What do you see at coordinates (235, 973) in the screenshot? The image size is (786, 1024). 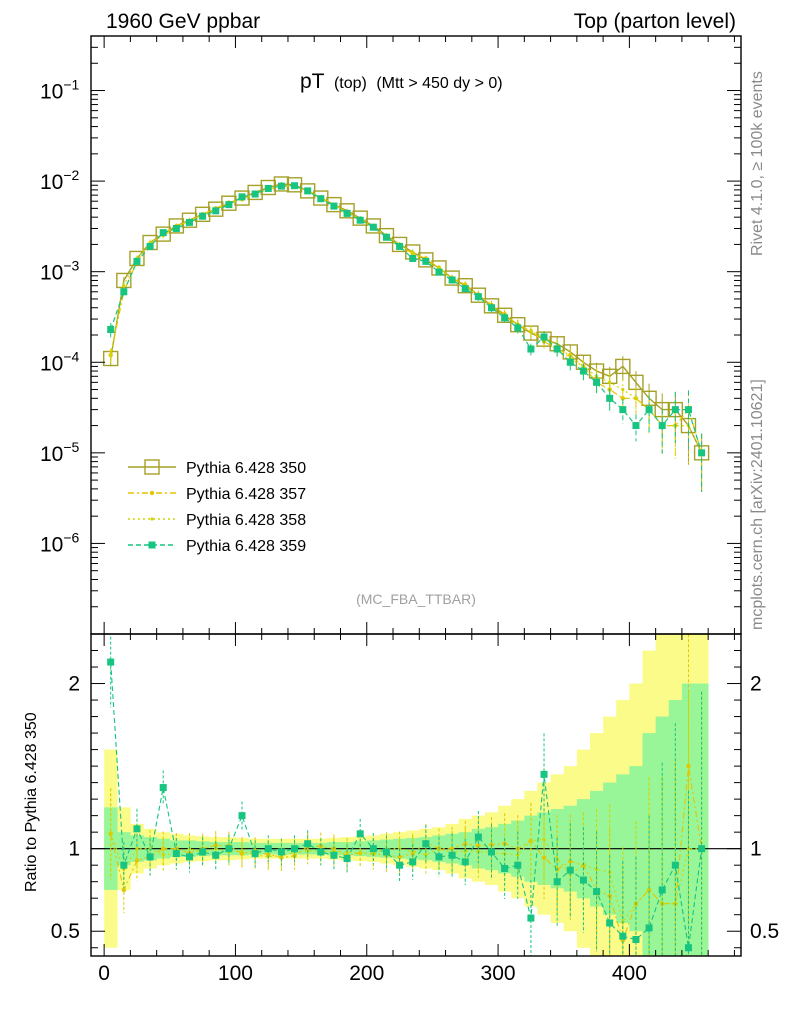 I see `x-tick-label: 100` at bounding box center [235, 973].